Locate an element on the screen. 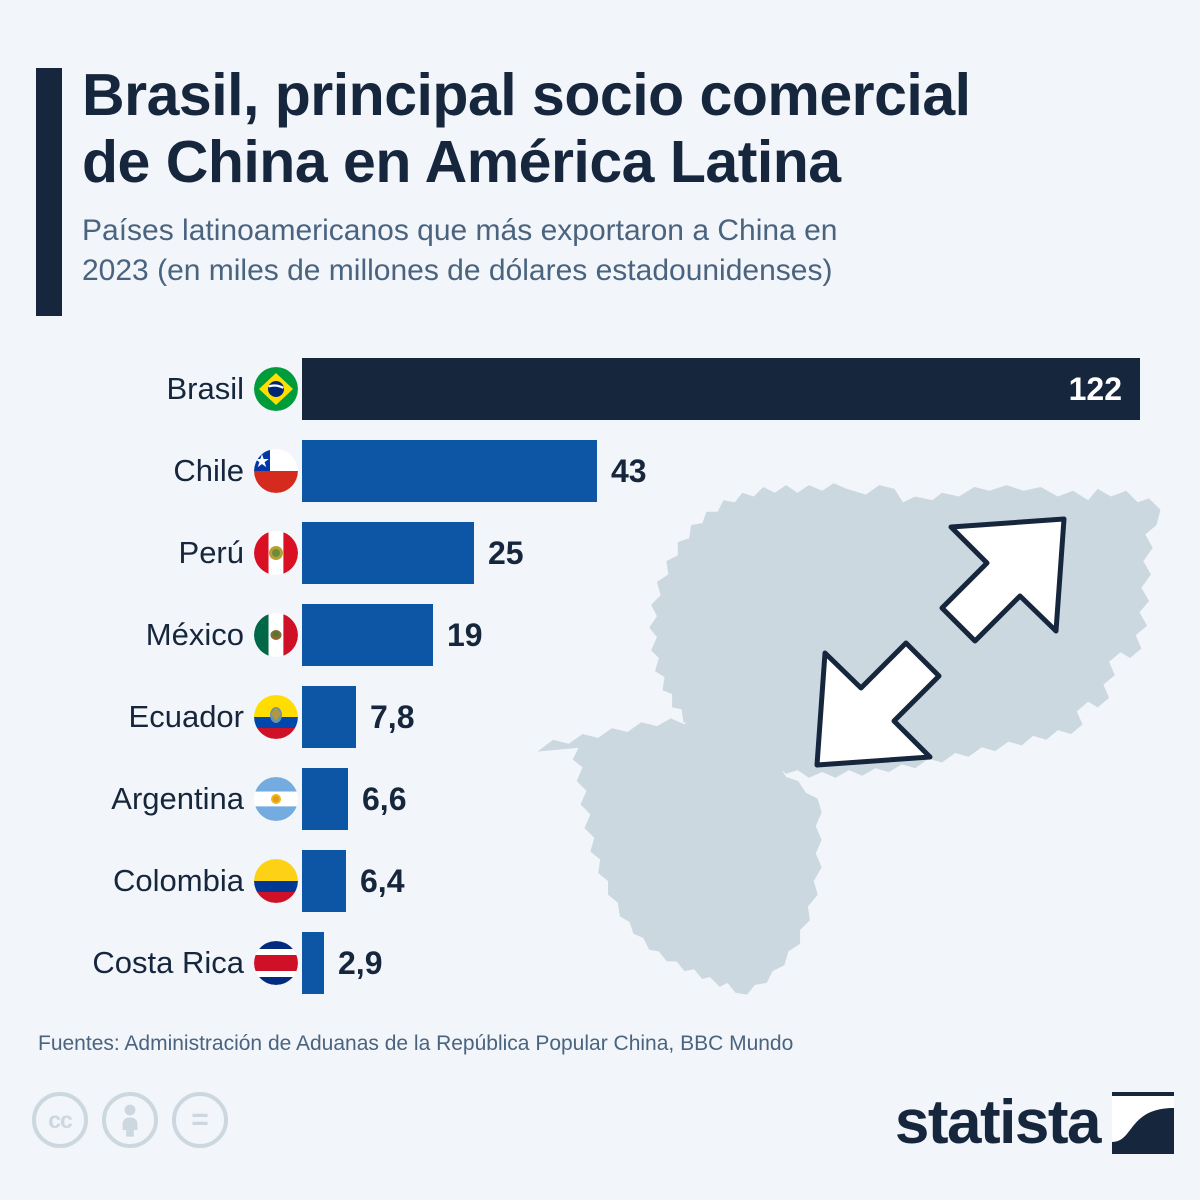 The width and height of the screenshot is (1200, 1200). country-label: Costa Rica is located at coordinates (168, 962).